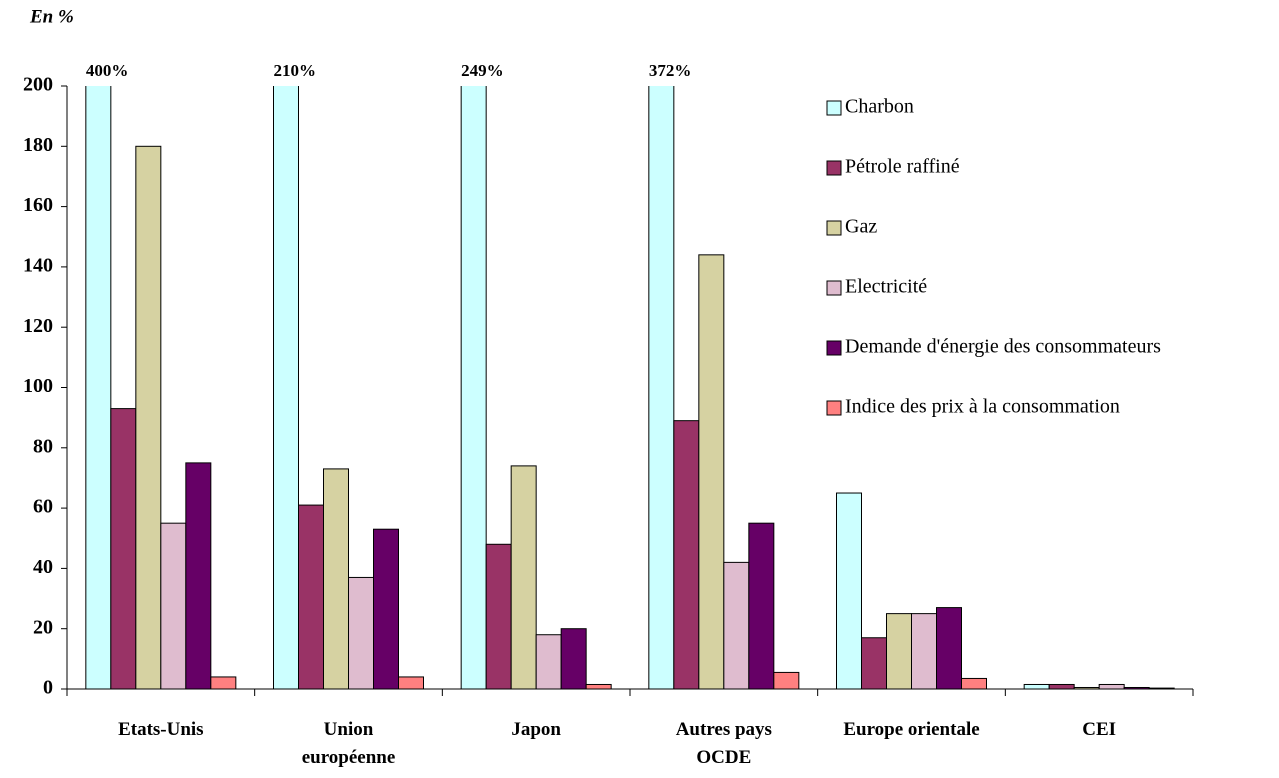 The width and height of the screenshot is (1279, 778). Describe the element at coordinates (911, 729) in the screenshot. I see `x-tick-label: Europe orientale` at that location.